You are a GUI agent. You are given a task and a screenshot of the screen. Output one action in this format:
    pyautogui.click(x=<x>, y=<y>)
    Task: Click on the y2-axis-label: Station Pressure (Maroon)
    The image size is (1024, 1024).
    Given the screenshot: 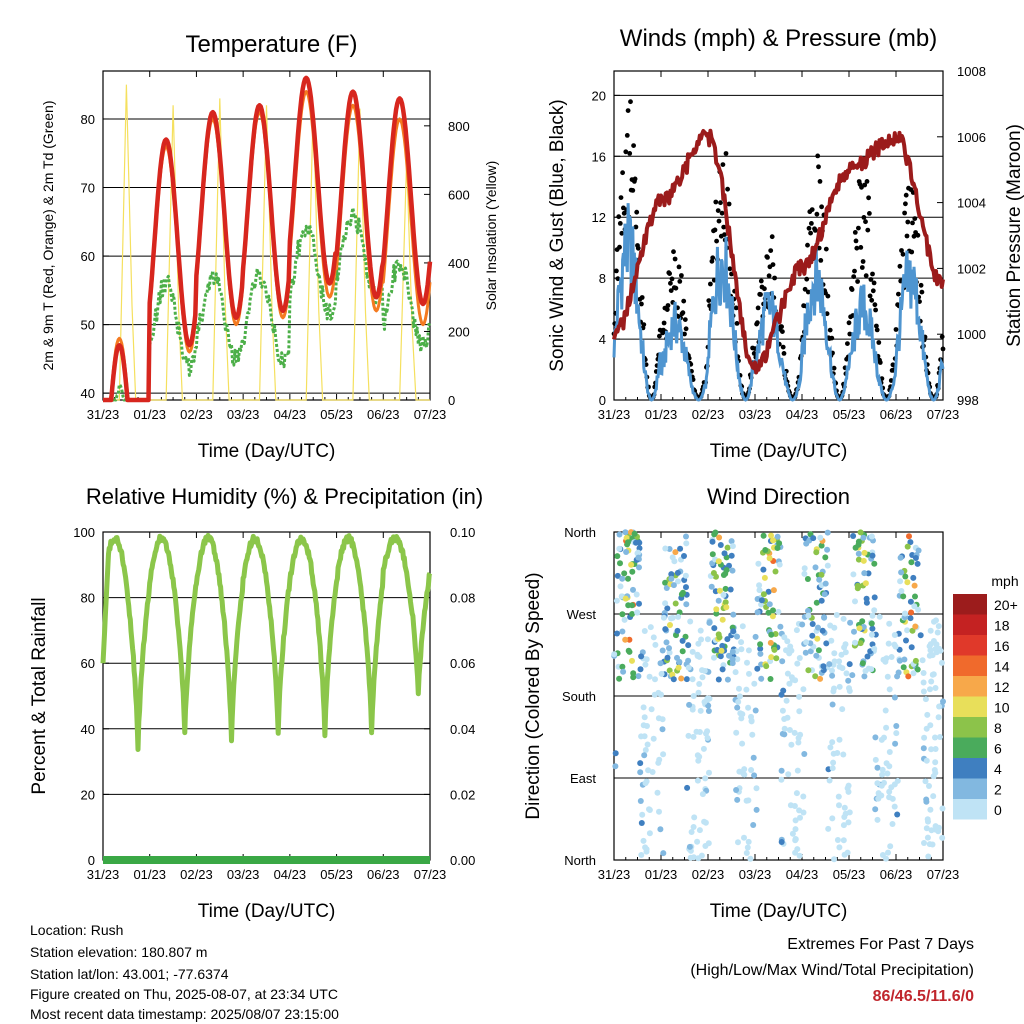 What is the action you would take?
    pyautogui.click(x=1014, y=235)
    